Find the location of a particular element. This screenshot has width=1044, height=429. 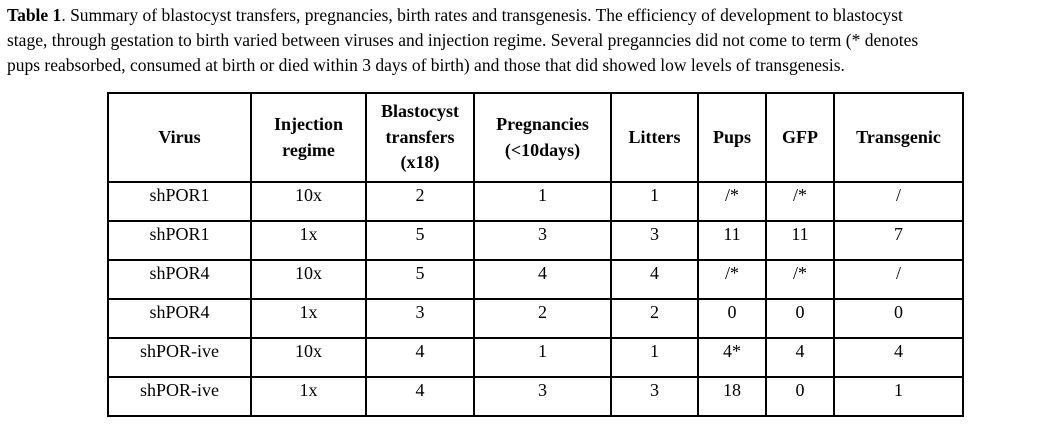

cell-pups: 11 is located at coordinates (732, 240).